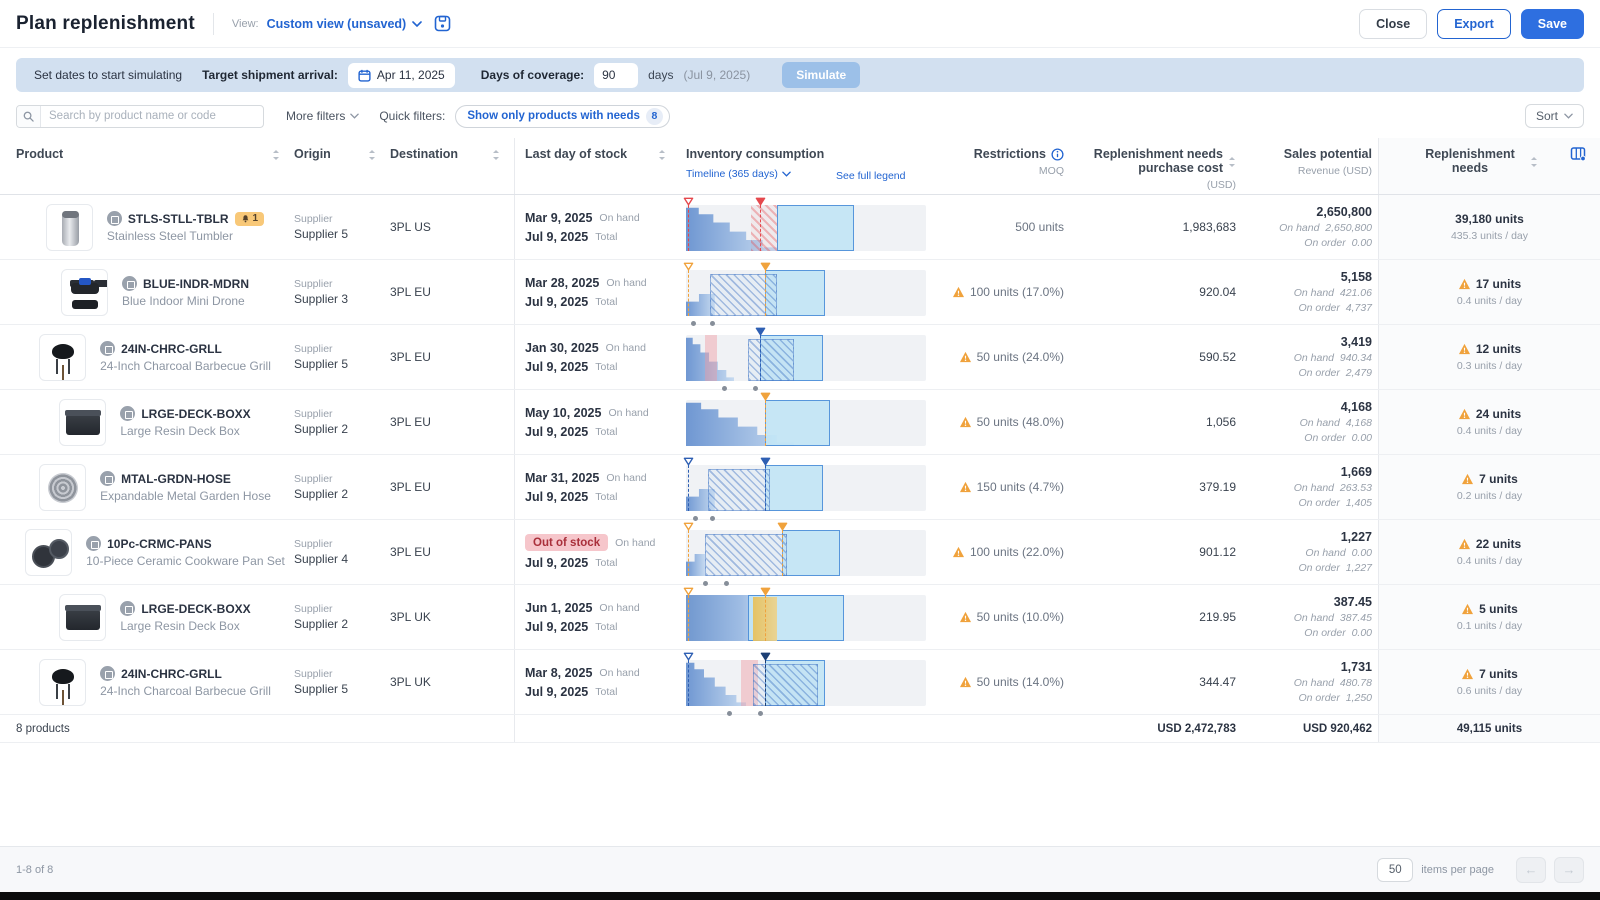  I want to click on column-header-purchase-cost: Replenishment needs purchase cost (USD), so click(1160, 166).